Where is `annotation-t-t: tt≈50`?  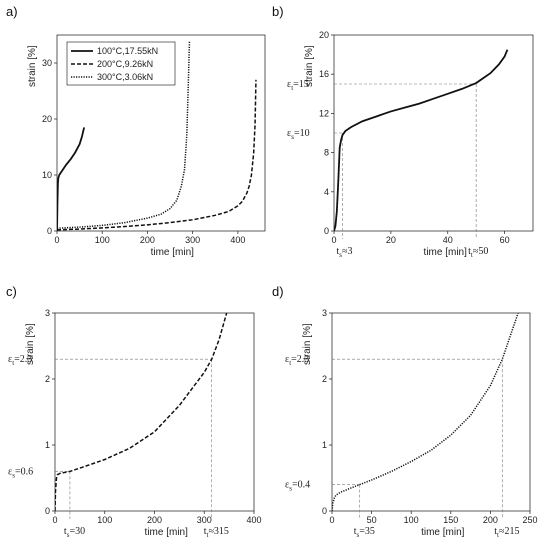
annotation-t-t: tt≈50 is located at coordinates (478, 252).